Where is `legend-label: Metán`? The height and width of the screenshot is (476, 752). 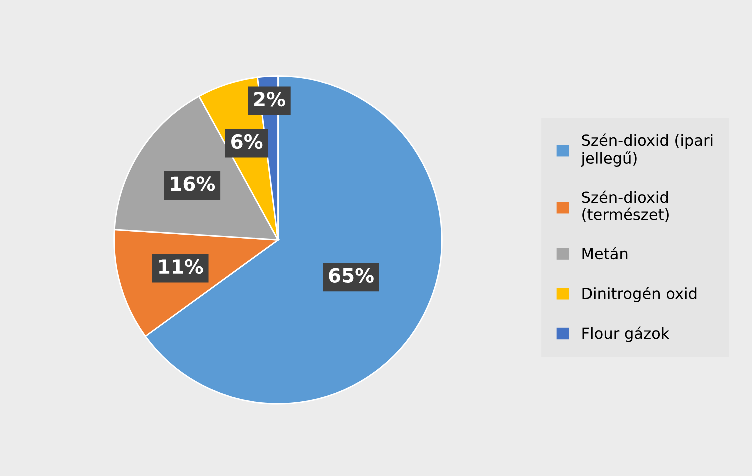
legend-label: Metán is located at coordinates (605, 253).